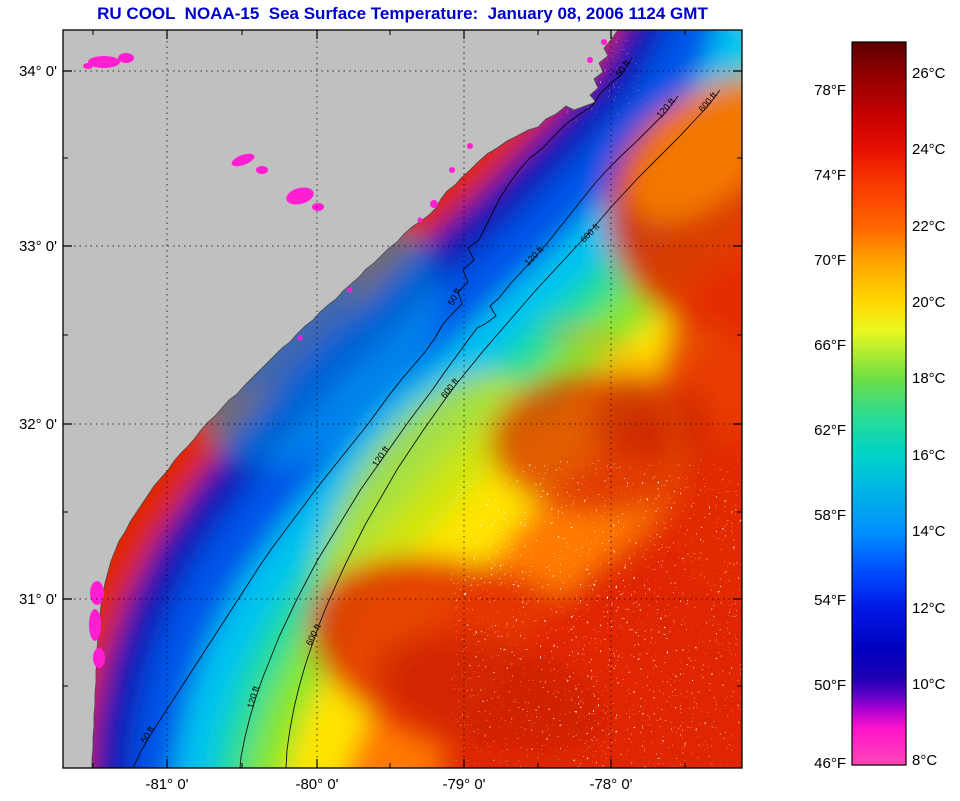 Image resolution: width=960 pixels, height=801 pixels. I want to click on colorbar-c-label: 18°C, so click(929, 378).